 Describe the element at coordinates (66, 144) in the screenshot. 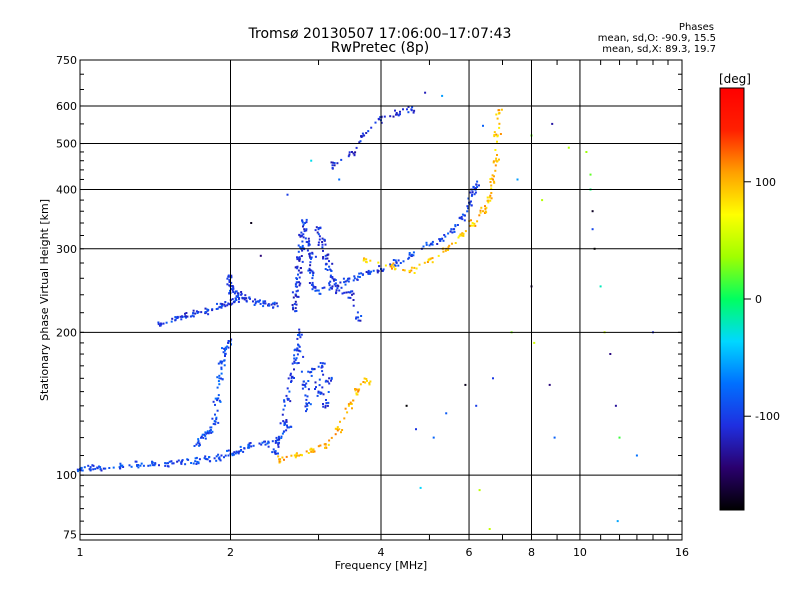

I see `y-tick-label: 500` at that location.